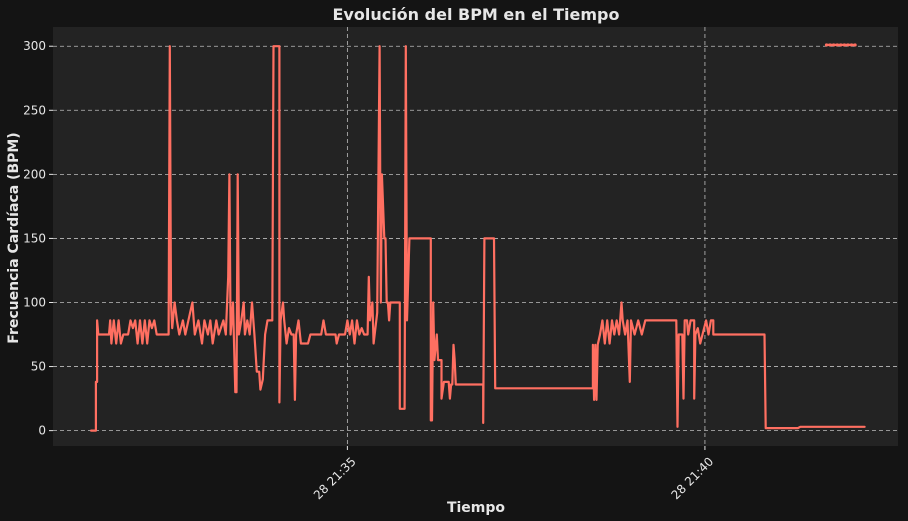 The width and height of the screenshot is (908, 521). Describe the element at coordinates (34, 238) in the screenshot. I see `y-tick-label: 150` at that location.